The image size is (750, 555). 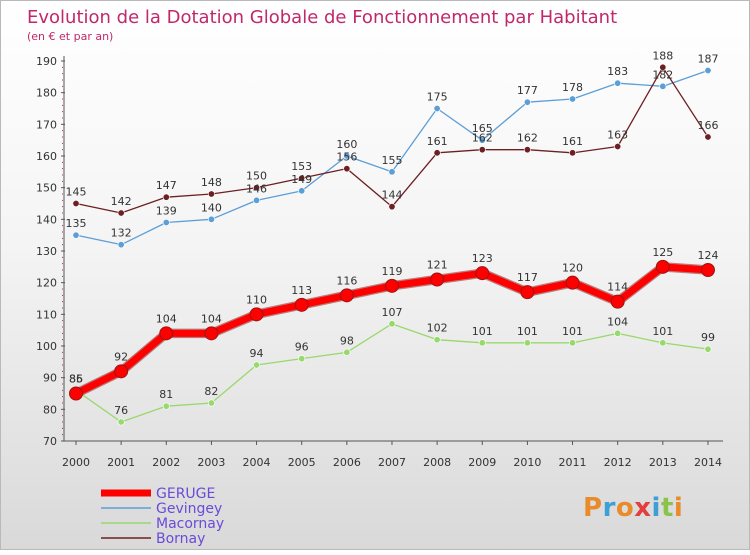 I want to click on x-tick-label: 2000, so click(x=76, y=462).